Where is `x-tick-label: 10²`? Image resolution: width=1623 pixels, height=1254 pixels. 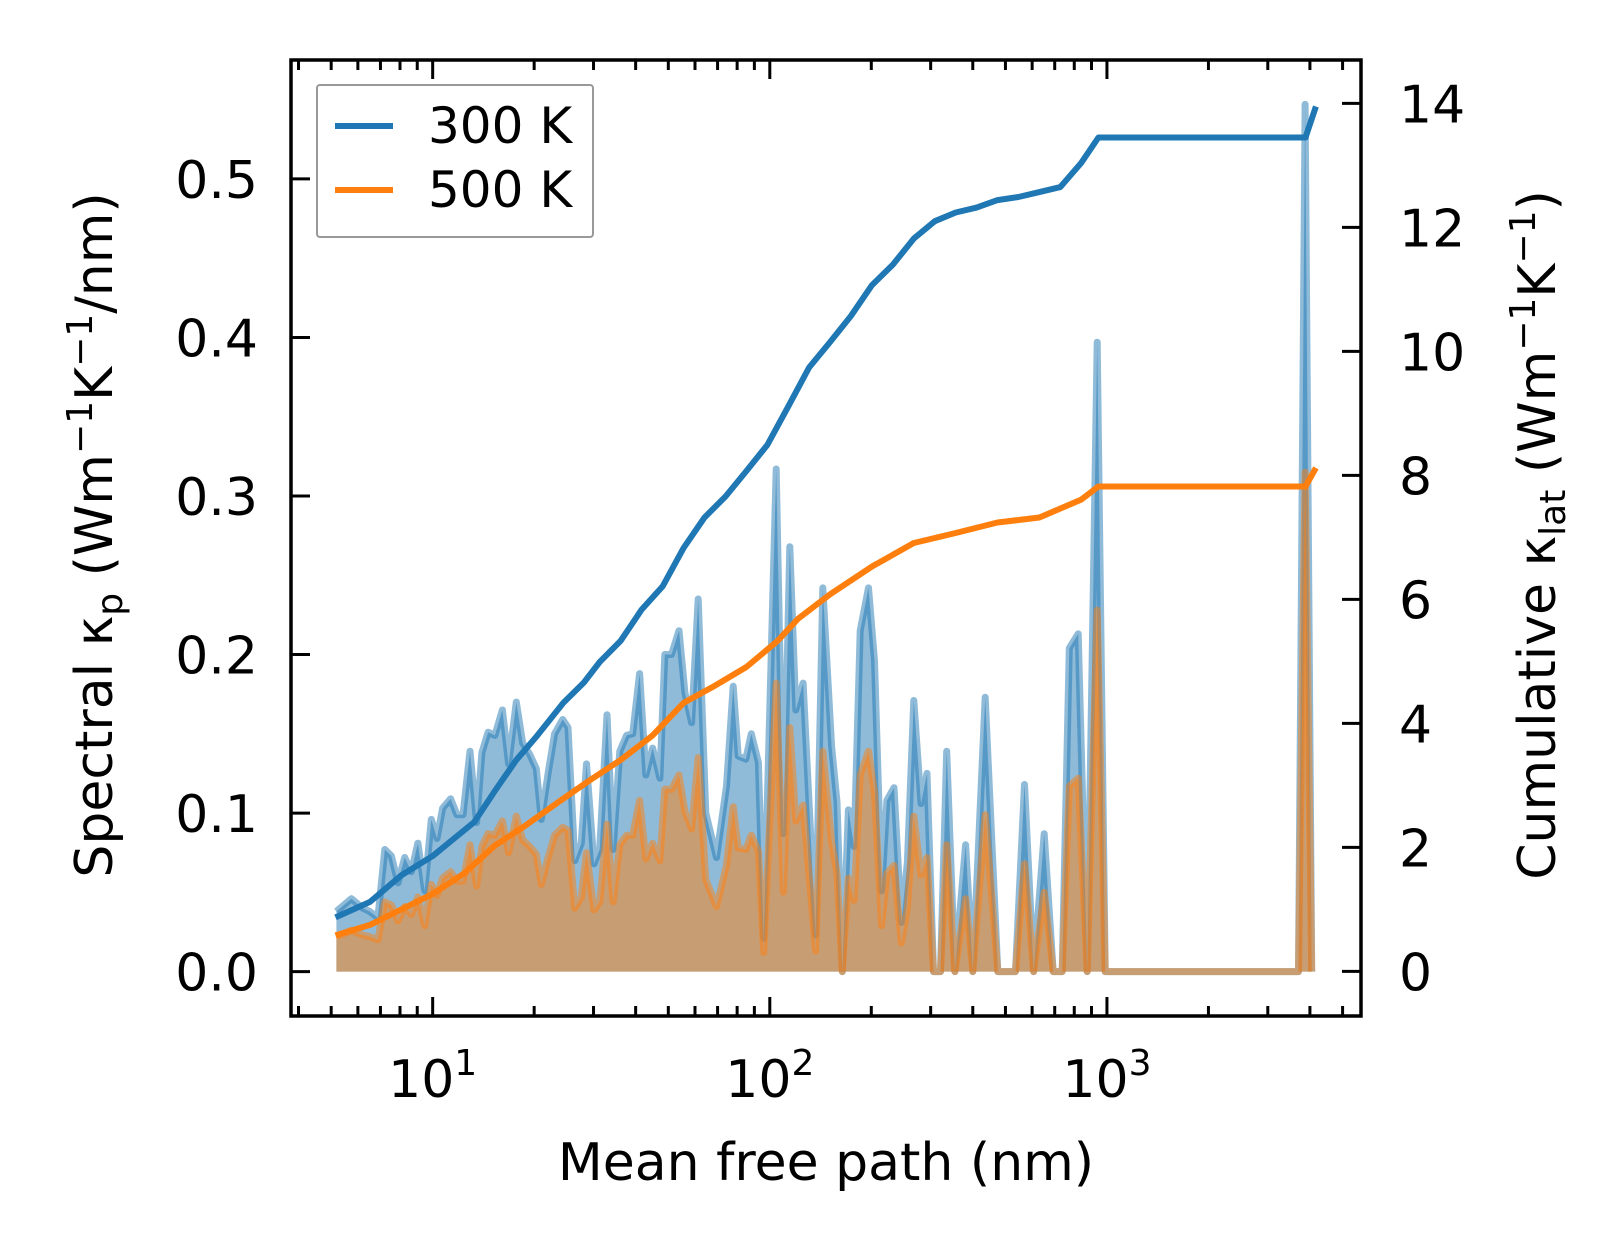
x-tick-label: 10² is located at coordinates (769, 1076).